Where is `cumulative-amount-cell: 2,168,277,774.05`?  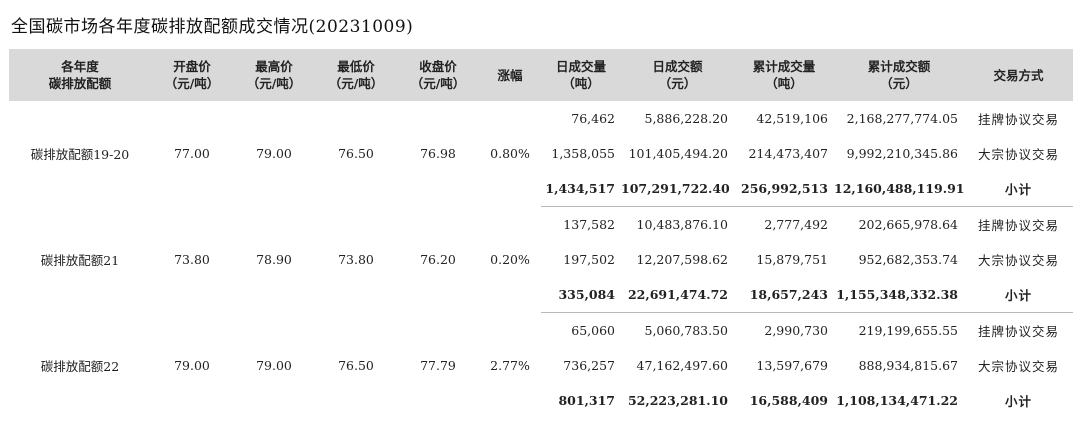 cumulative-amount-cell: 2,168,277,774.05 is located at coordinates (902, 118).